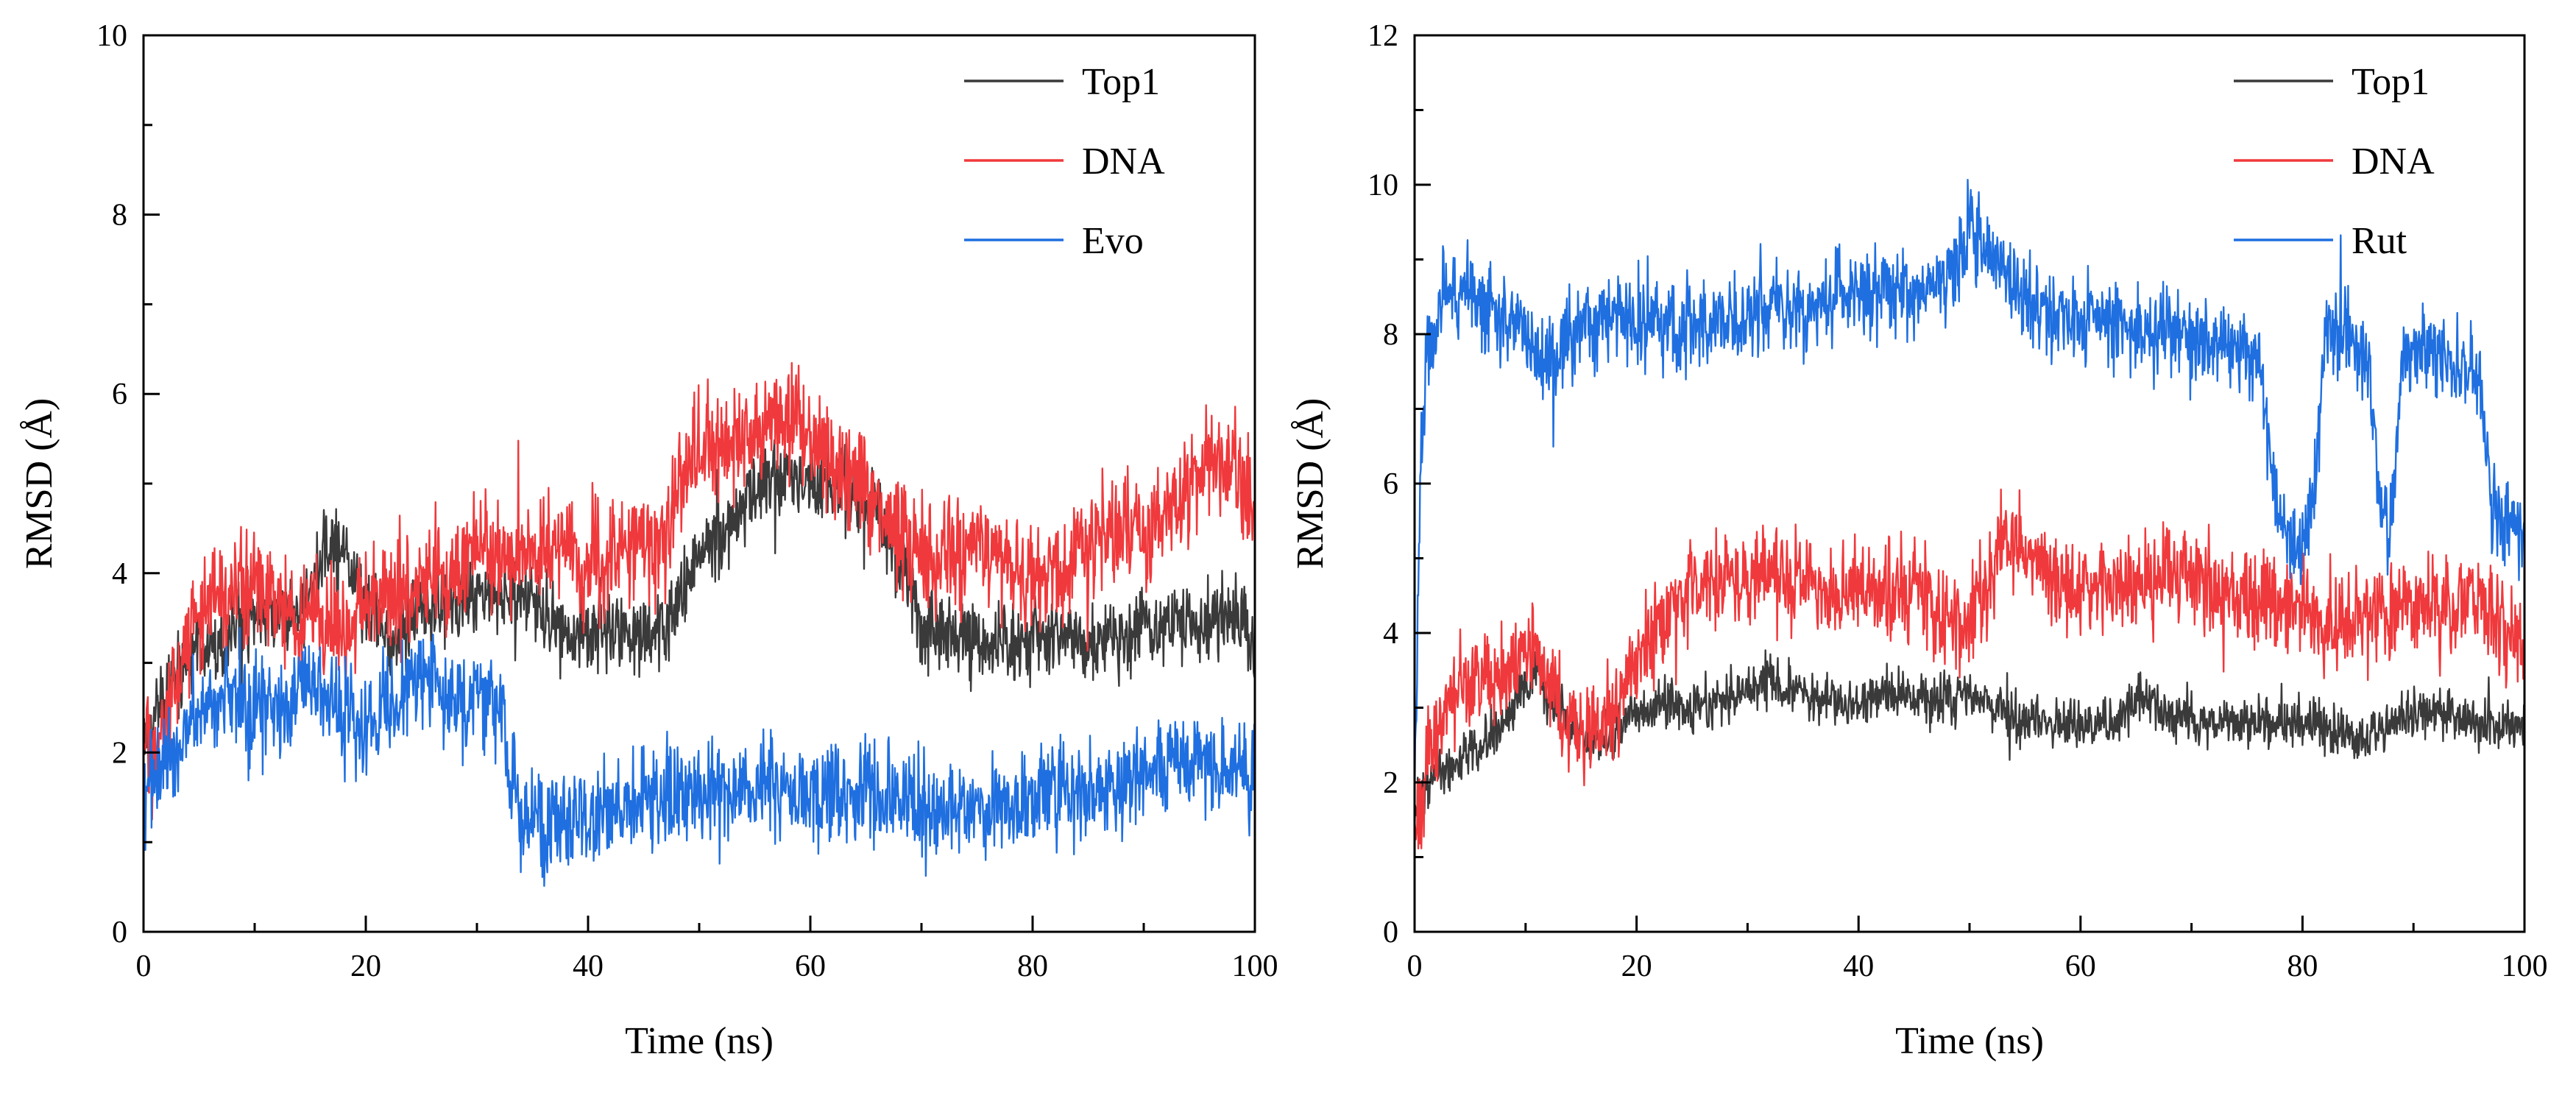  I want to click on legend-label-evo: Evo, so click(1113, 241).